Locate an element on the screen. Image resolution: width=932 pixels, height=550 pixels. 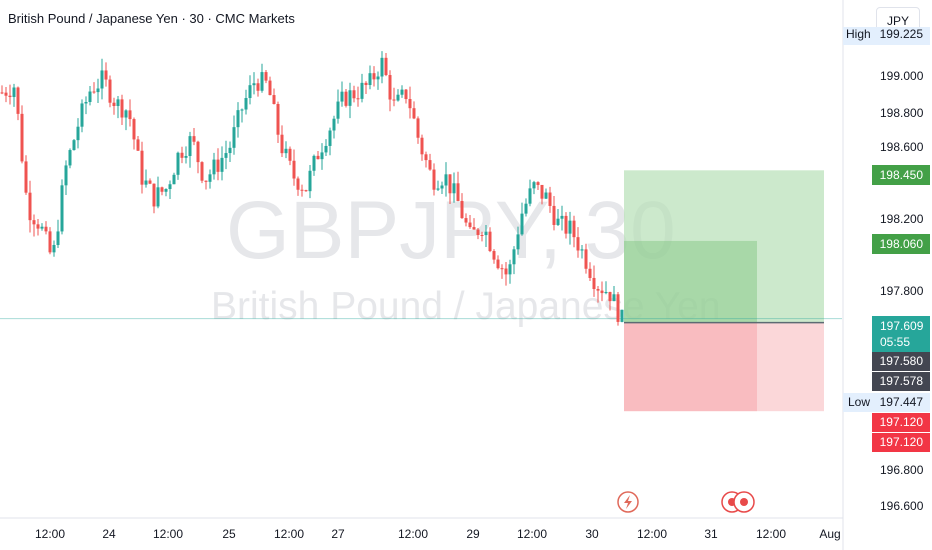
current-price-value: 197.609 is located at coordinates (902, 326).